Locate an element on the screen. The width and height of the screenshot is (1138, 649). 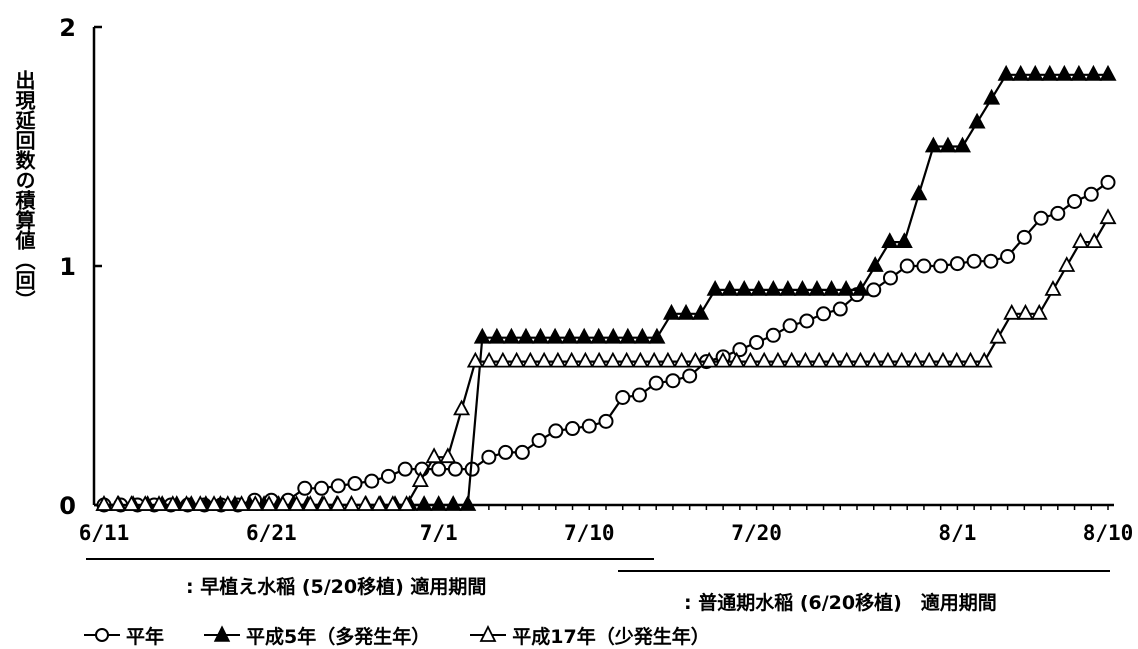
y-tick-label: 1 is located at coordinates (67, 267).